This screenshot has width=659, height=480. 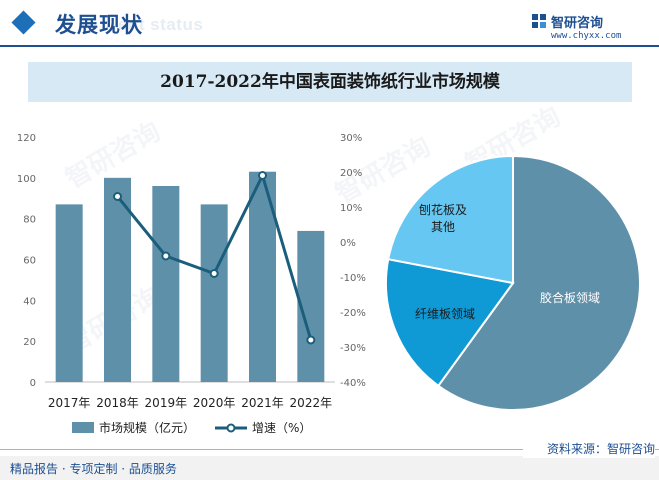 I want to click on brand-logo-block: 智研咨询 www.chyxx.com, so click(x=586, y=27).